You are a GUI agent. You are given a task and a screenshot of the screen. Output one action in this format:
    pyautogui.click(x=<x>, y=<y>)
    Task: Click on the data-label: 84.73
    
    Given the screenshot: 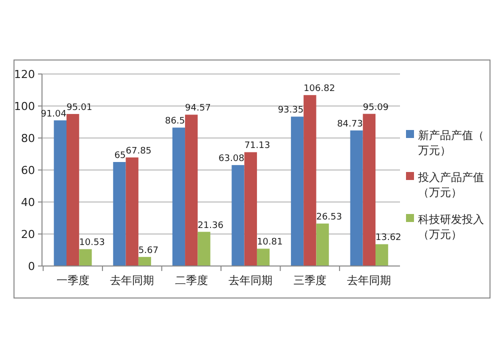 What is the action you would take?
    pyautogui.click(x=350, y=124)
    